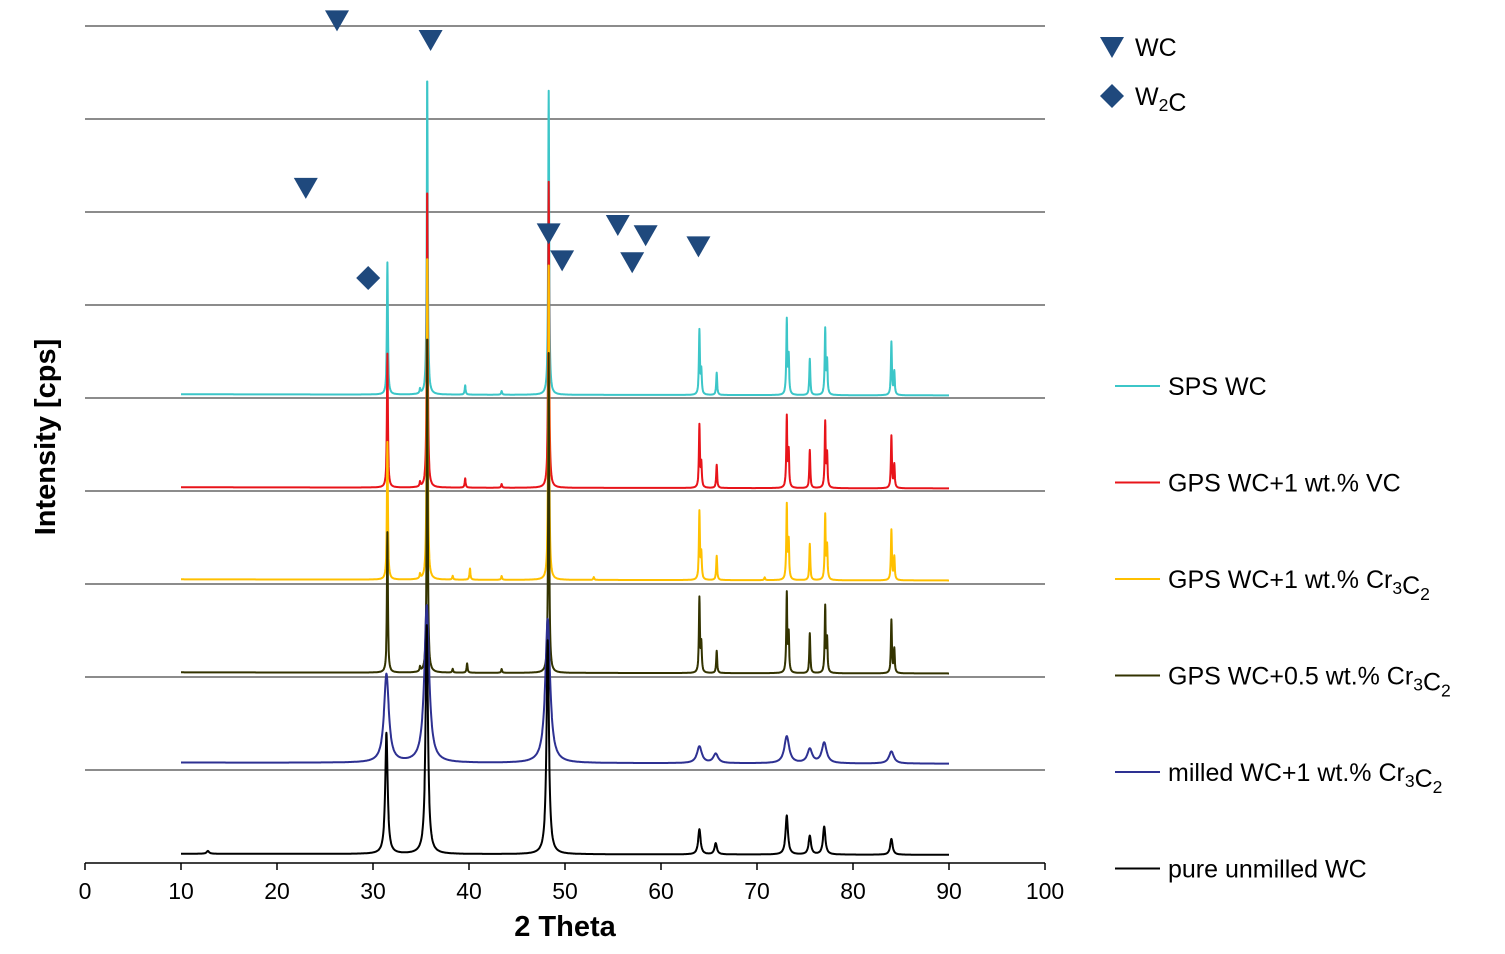 Image resolution: width=1505 pixels, height=954 pixels. I want to click on x-tick-label: 20, so click(277, 891).